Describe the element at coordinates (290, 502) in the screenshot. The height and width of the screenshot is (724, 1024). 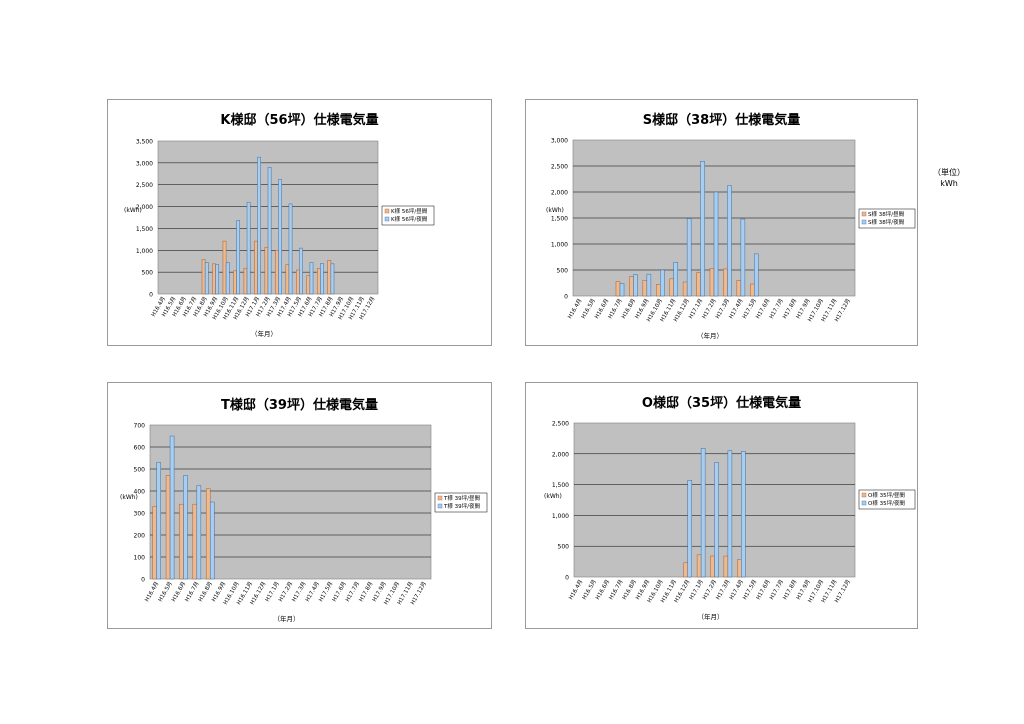
I see `plot-area` at that location.